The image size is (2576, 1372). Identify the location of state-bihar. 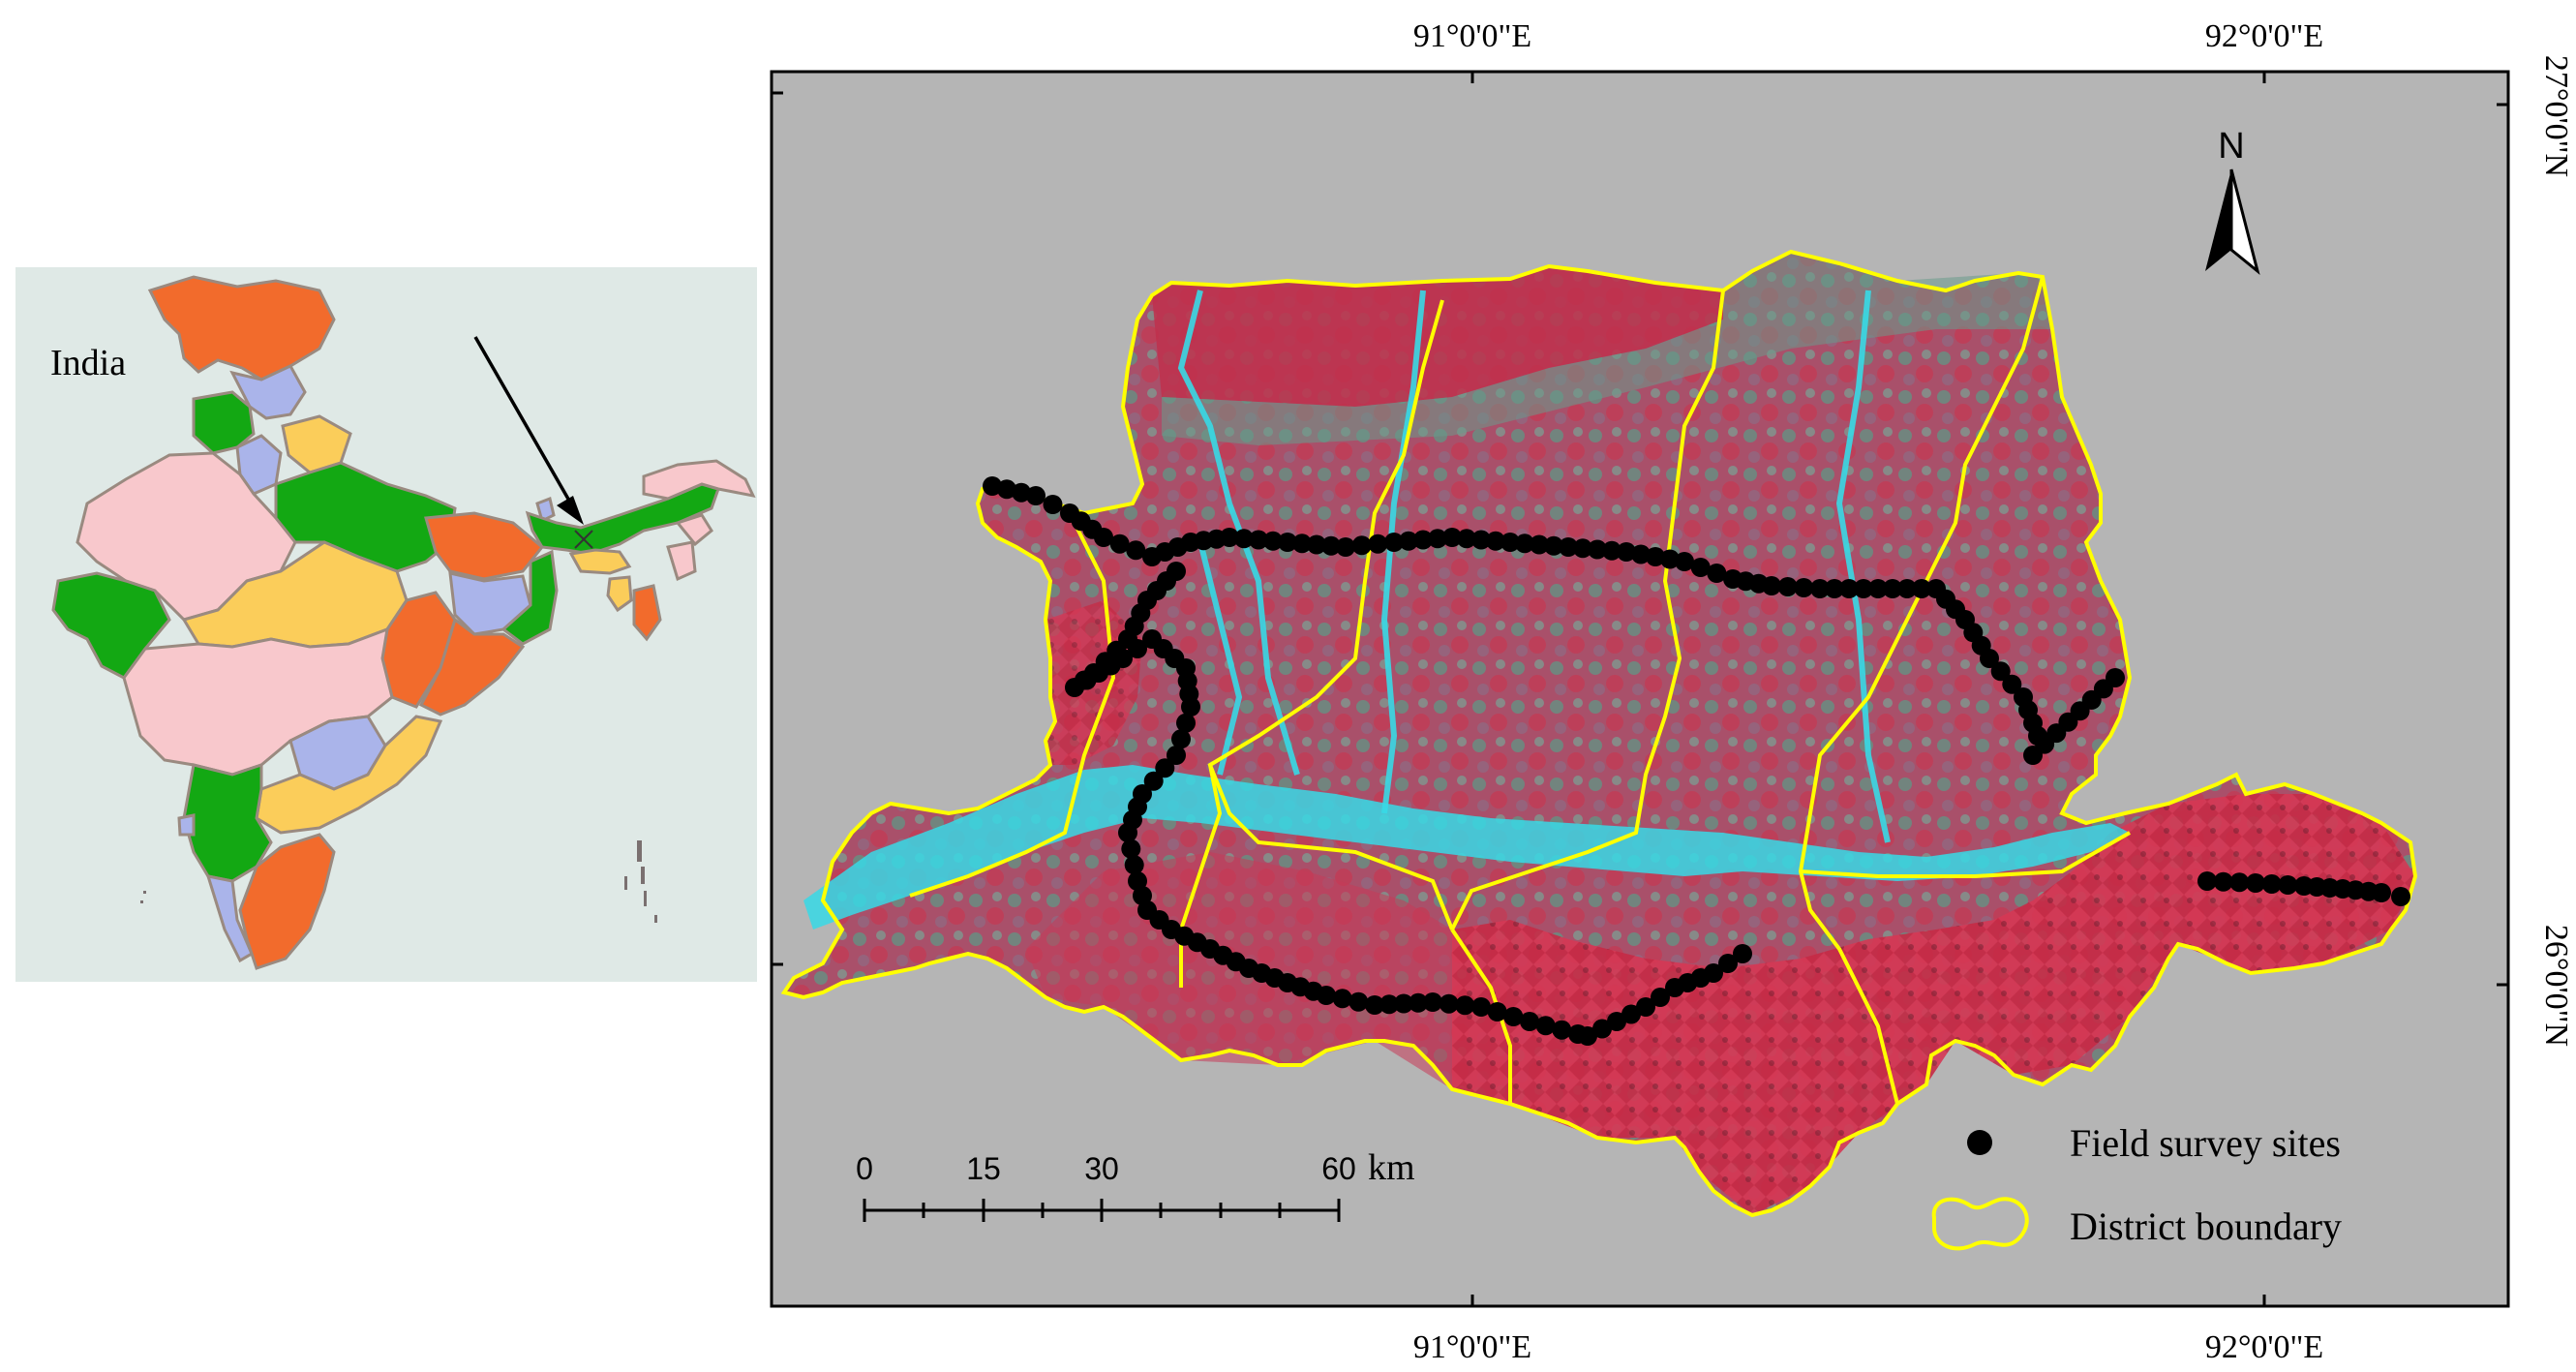
(485, 546).